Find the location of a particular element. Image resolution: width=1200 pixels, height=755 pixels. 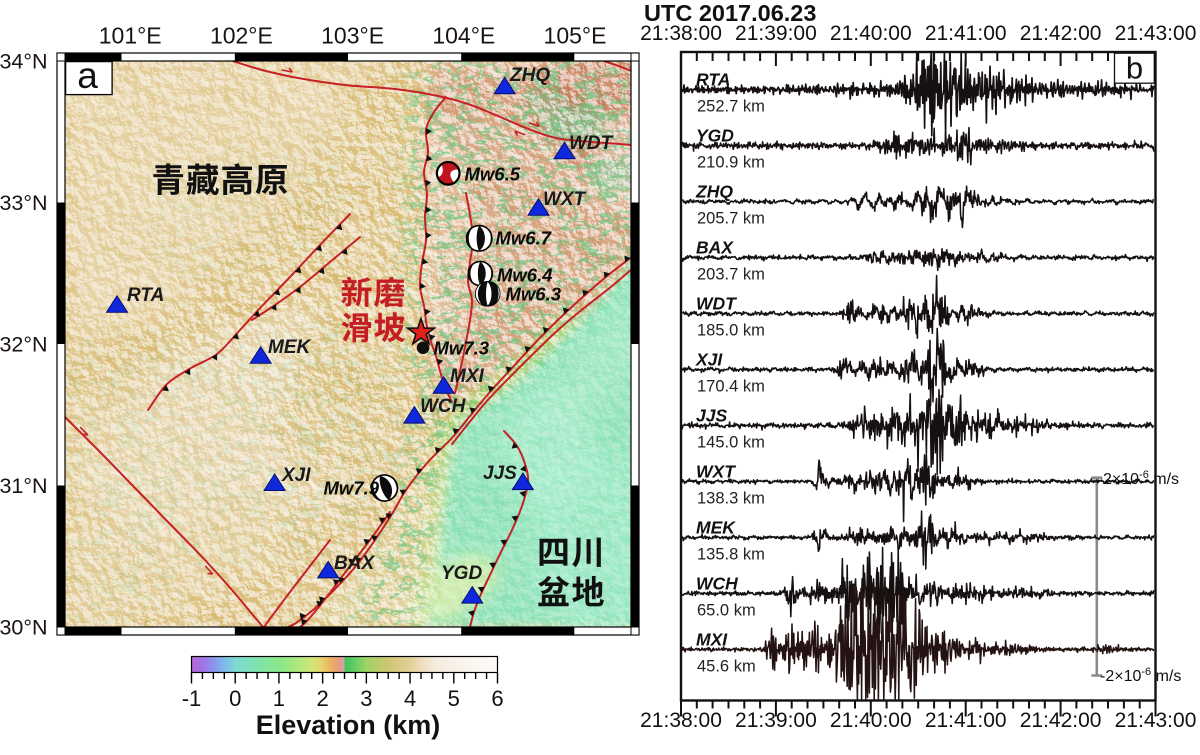

svg-text: 65.0 km is located at coordinates (726, 610).